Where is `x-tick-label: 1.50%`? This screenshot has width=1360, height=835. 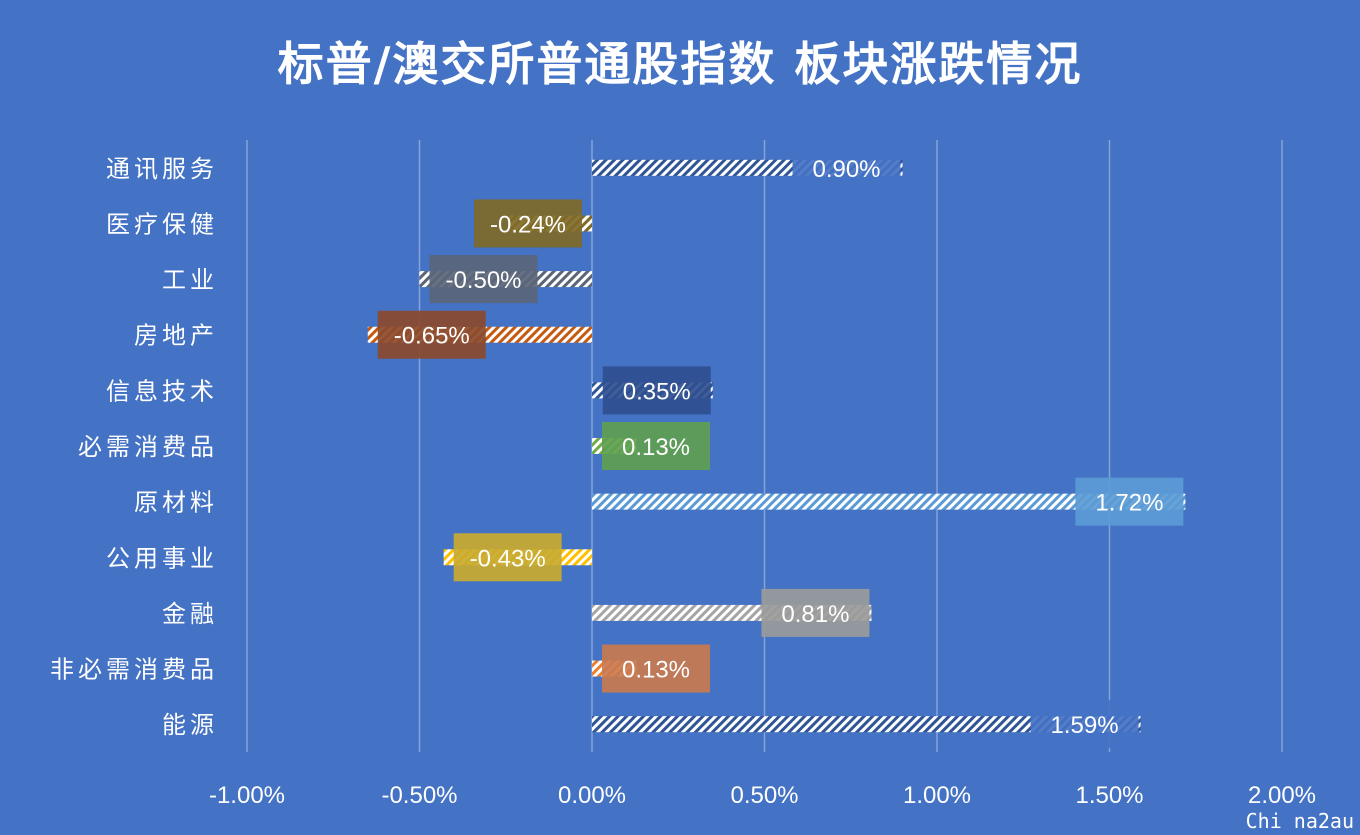
x-tick-label: 1.50% is located at coordinates (1109, 795).